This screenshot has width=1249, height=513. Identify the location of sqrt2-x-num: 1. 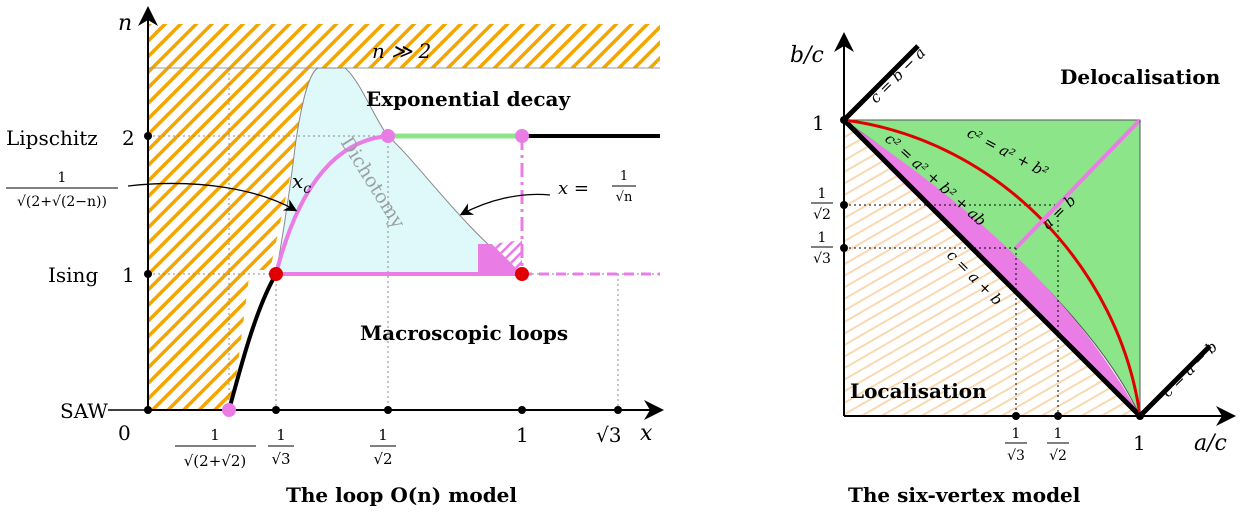
(383, 435).